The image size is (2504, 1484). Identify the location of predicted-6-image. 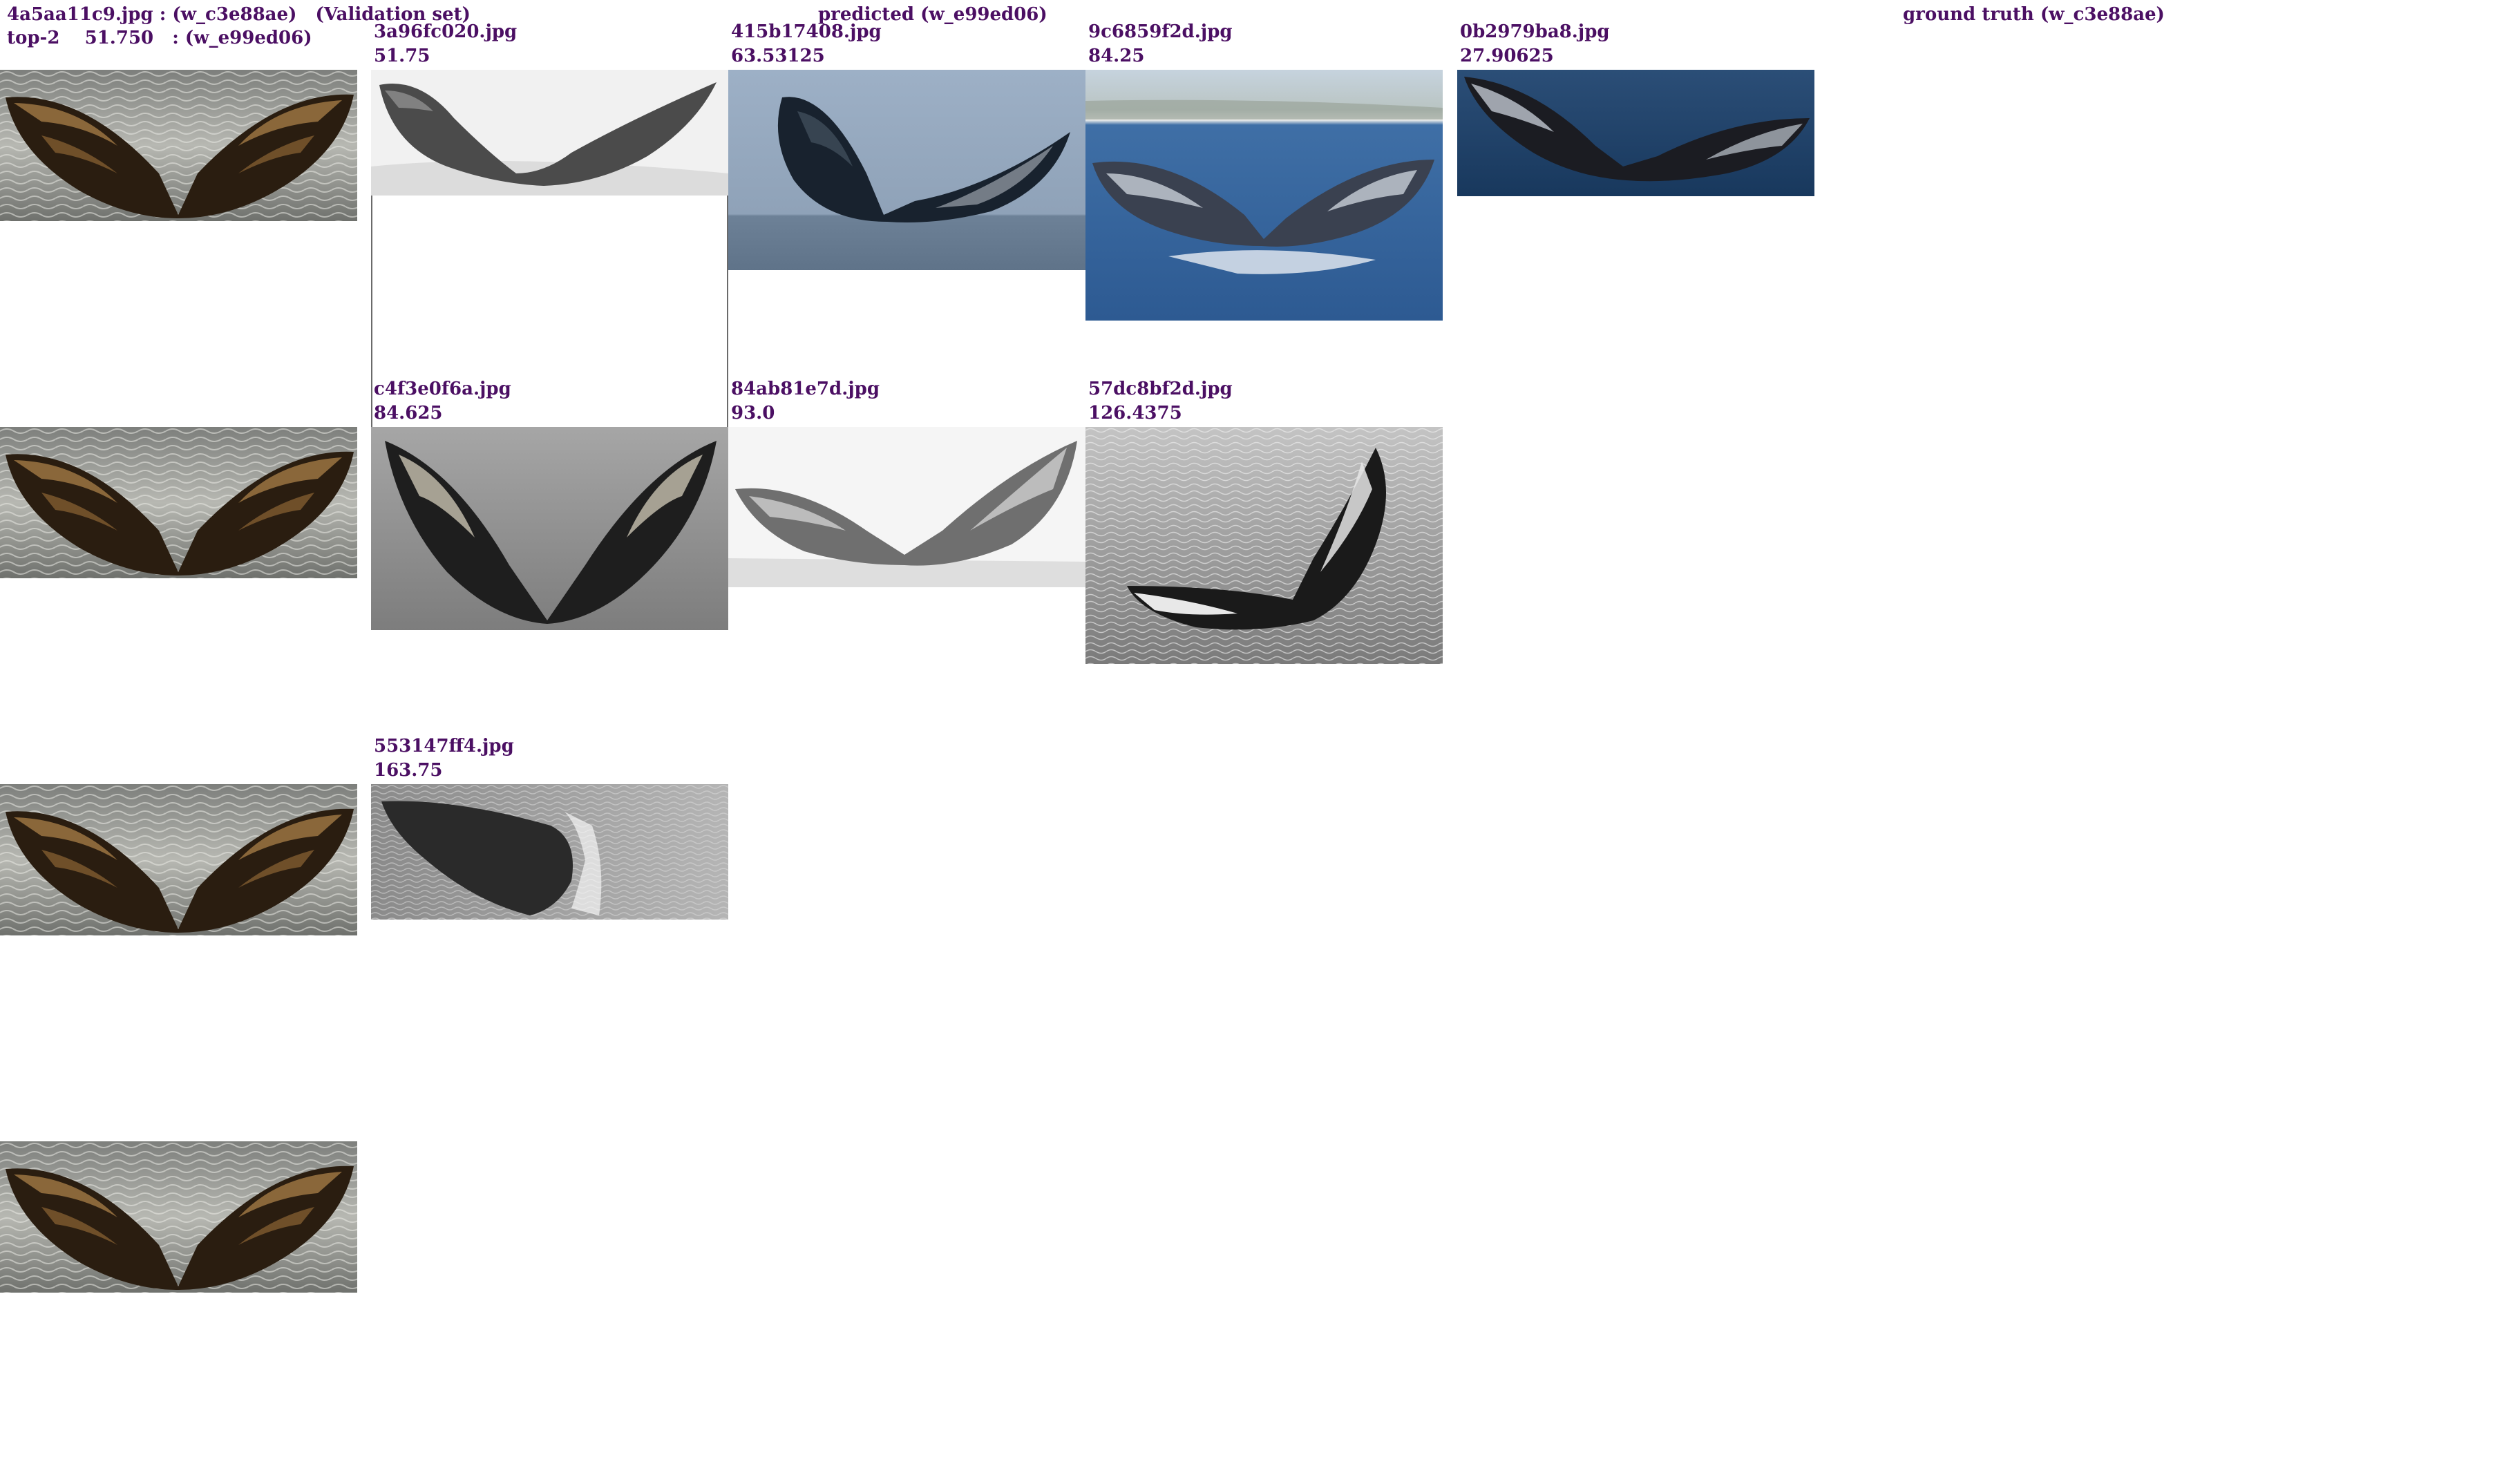
(1264, 545).